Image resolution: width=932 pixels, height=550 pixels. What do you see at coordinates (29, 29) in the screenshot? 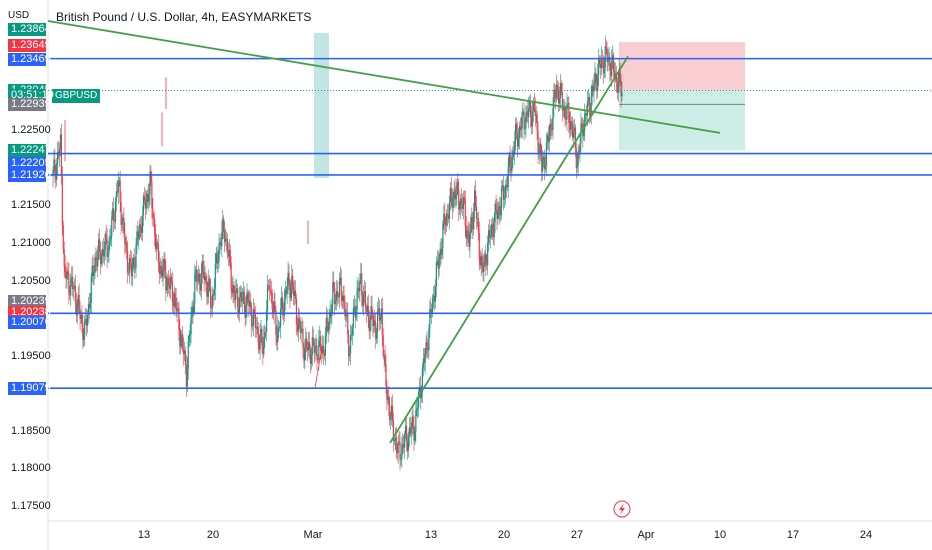
I see `price-label: 1.23864` at bounding box center [29, 29].